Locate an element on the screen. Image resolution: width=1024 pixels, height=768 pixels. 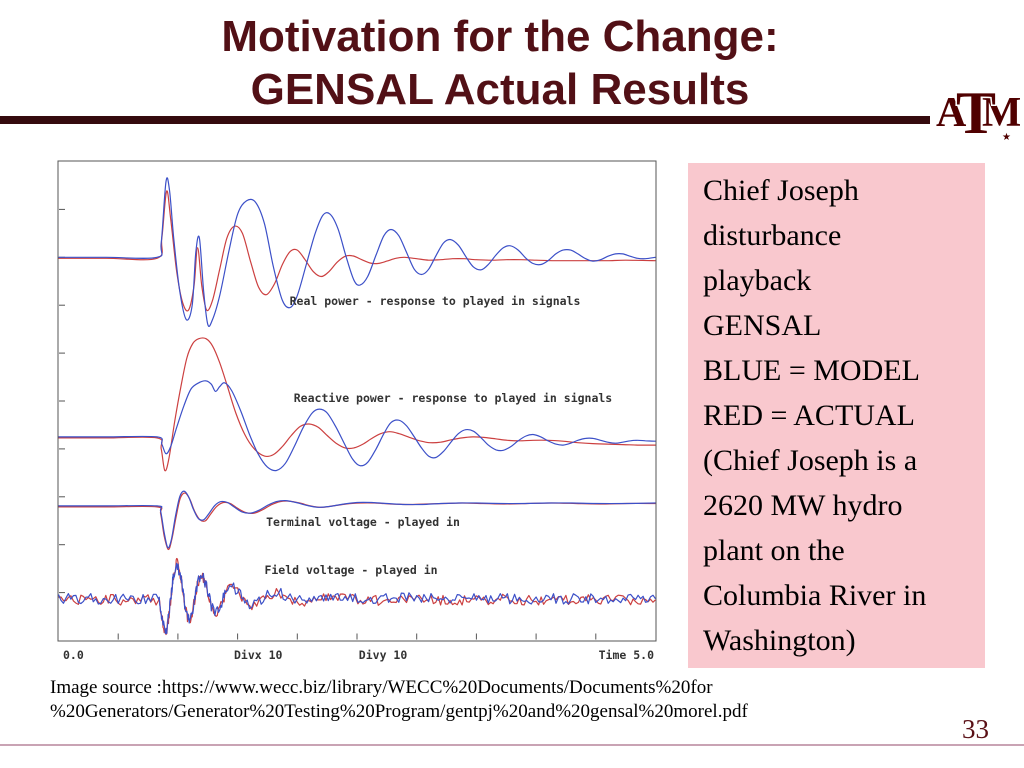
x-axis-label: Divy 10 is located at coordinates (383, 655).